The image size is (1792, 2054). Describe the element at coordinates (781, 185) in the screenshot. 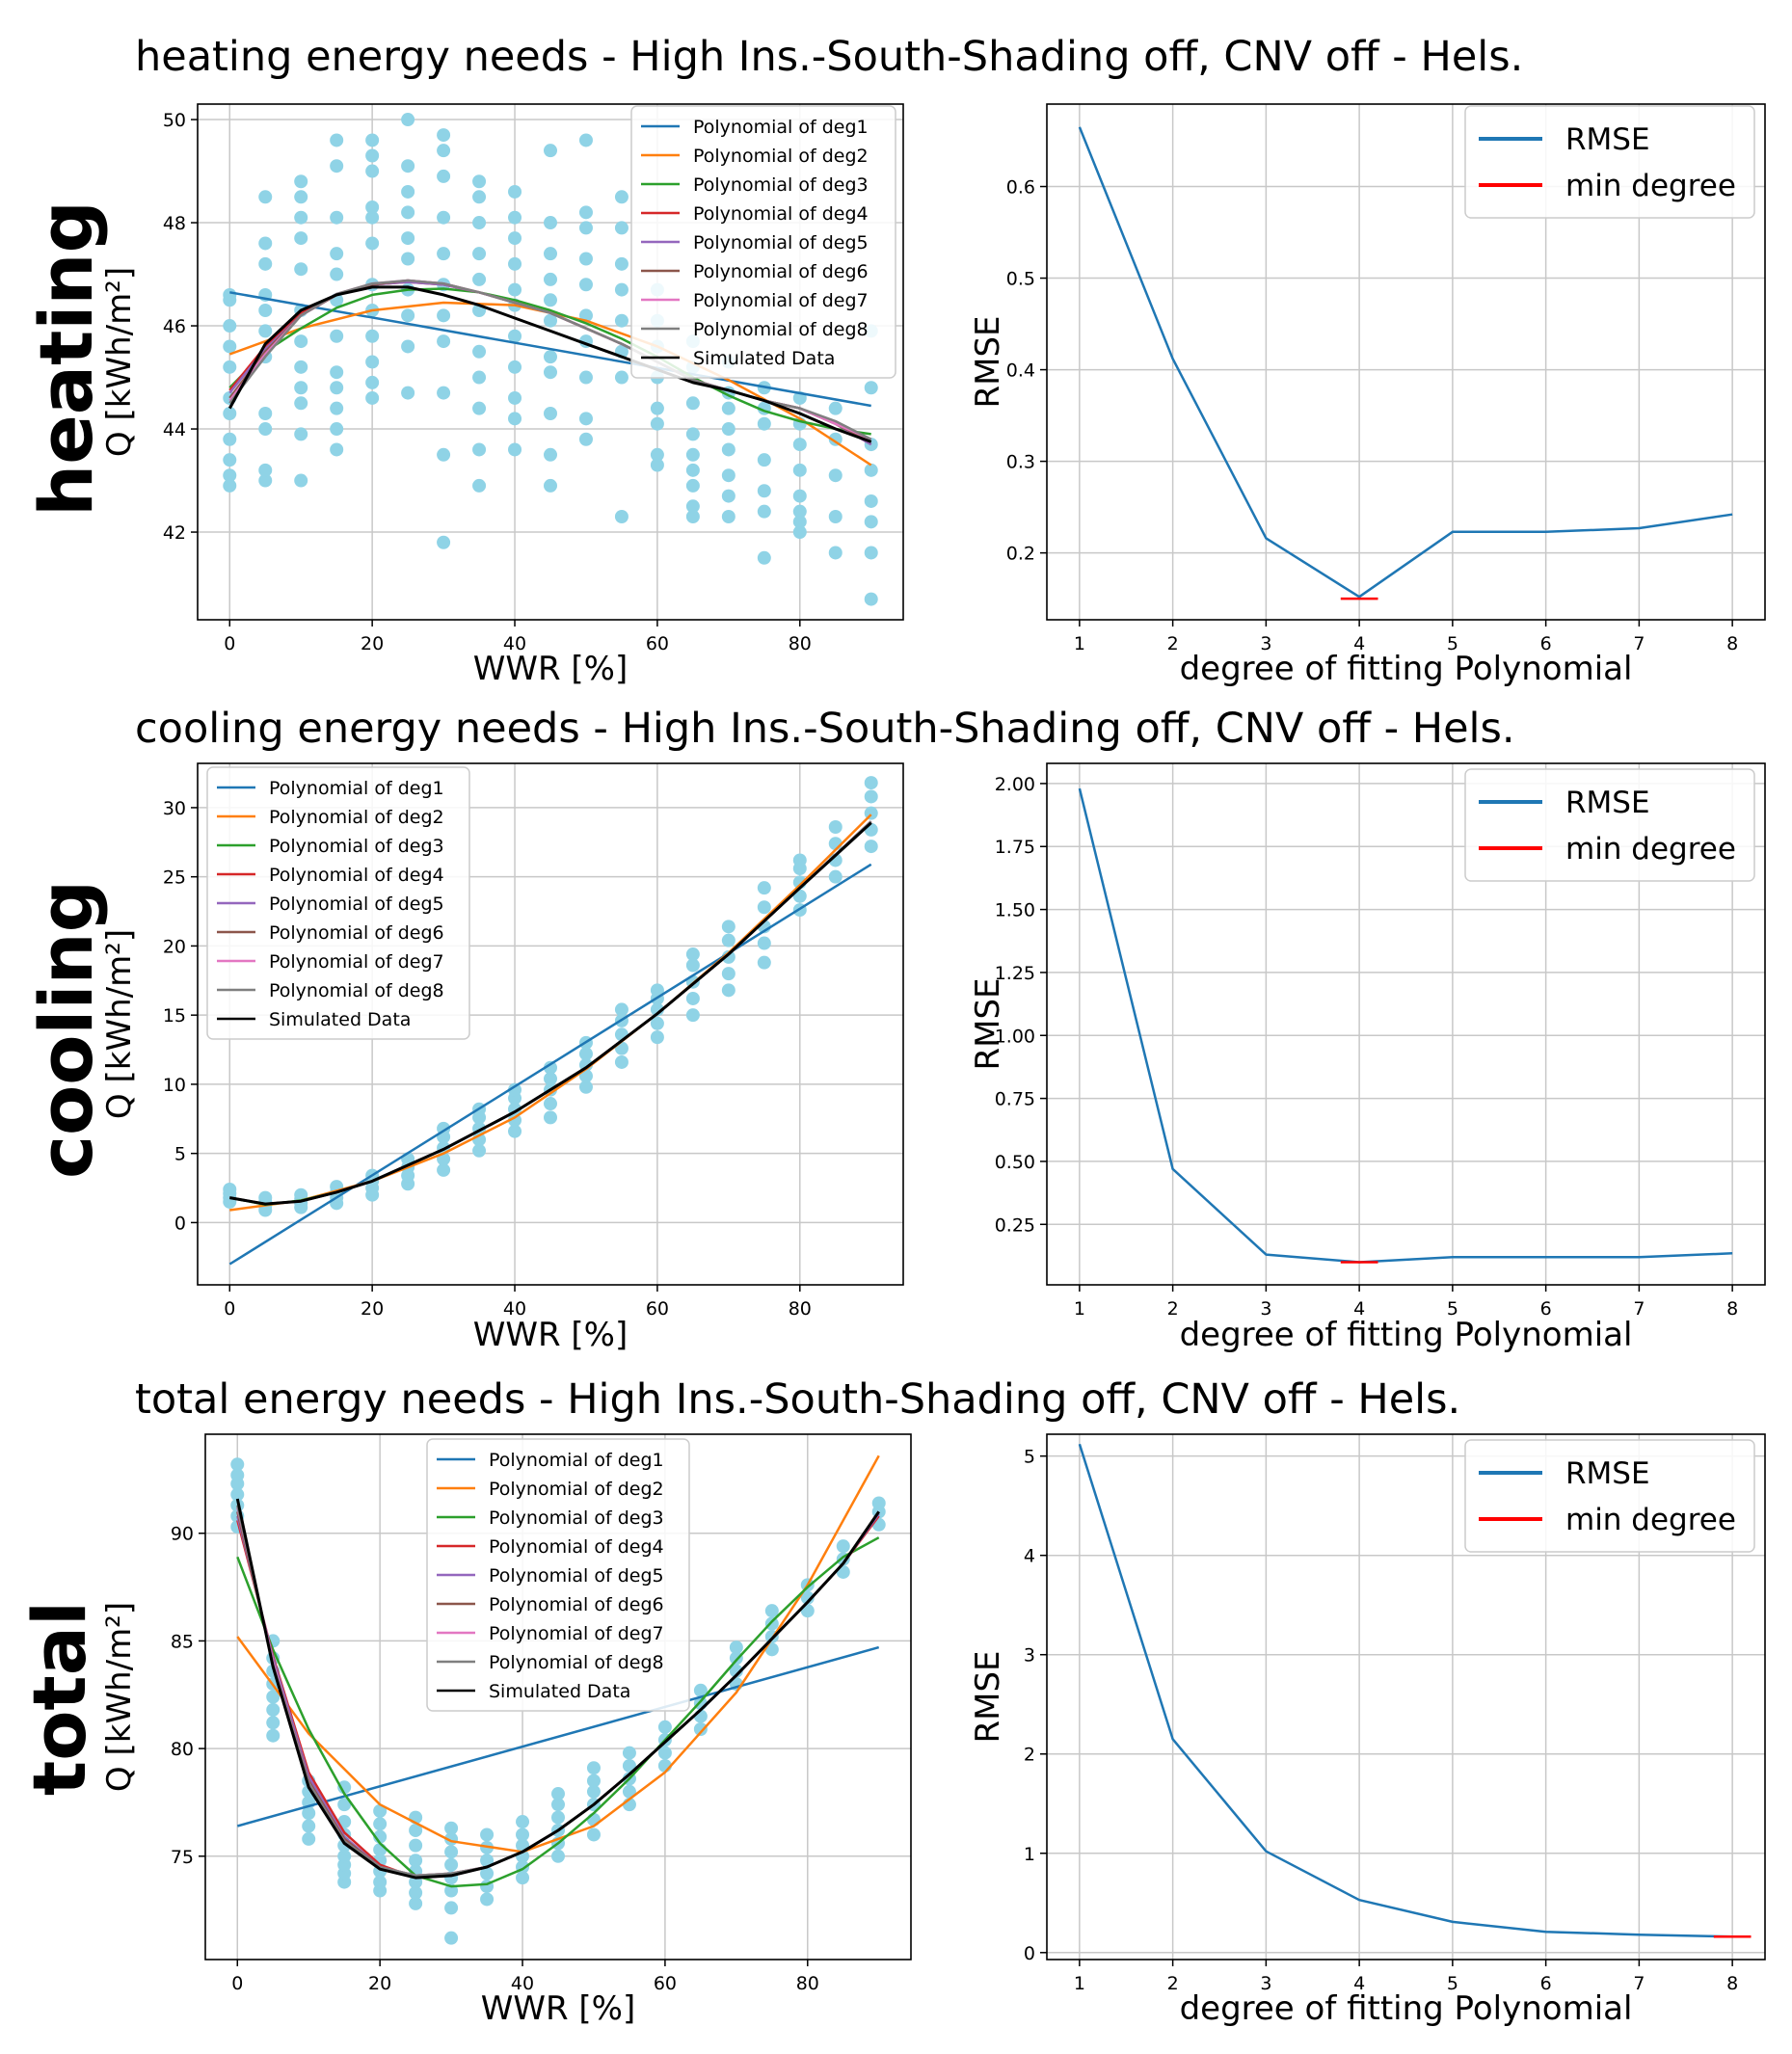

I see `heat-fit-legend-label: Polynomial of deg3` at that location.